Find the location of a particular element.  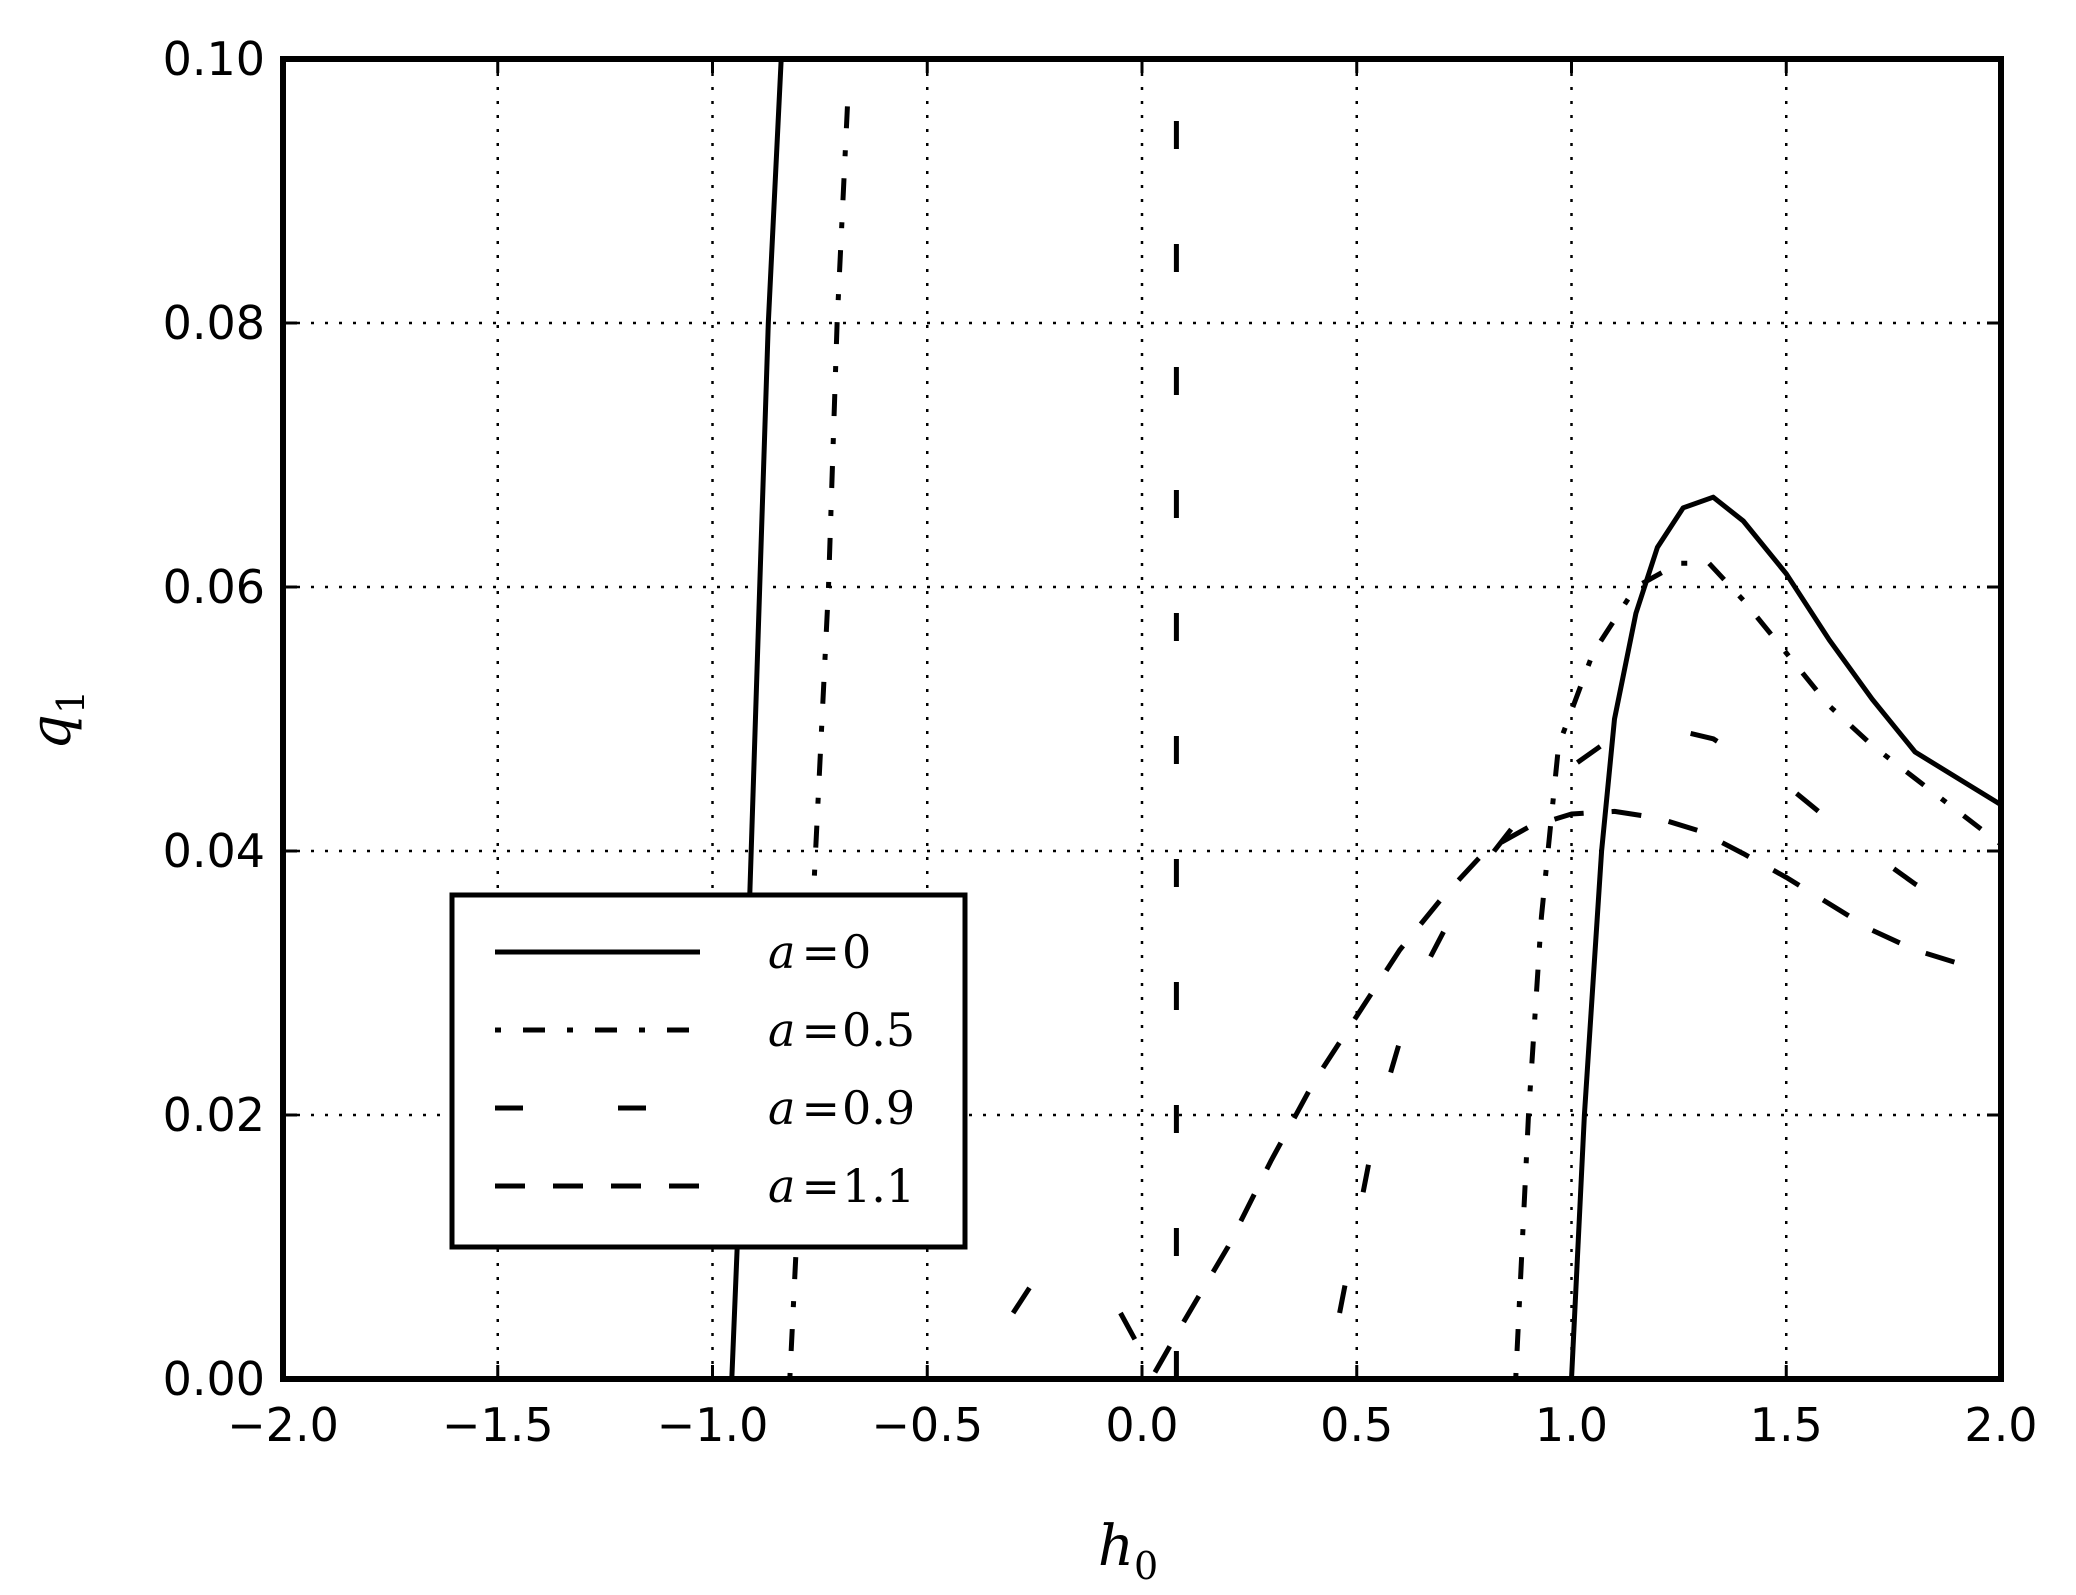

legend-value: 0 is located at coordinates (856, 952).